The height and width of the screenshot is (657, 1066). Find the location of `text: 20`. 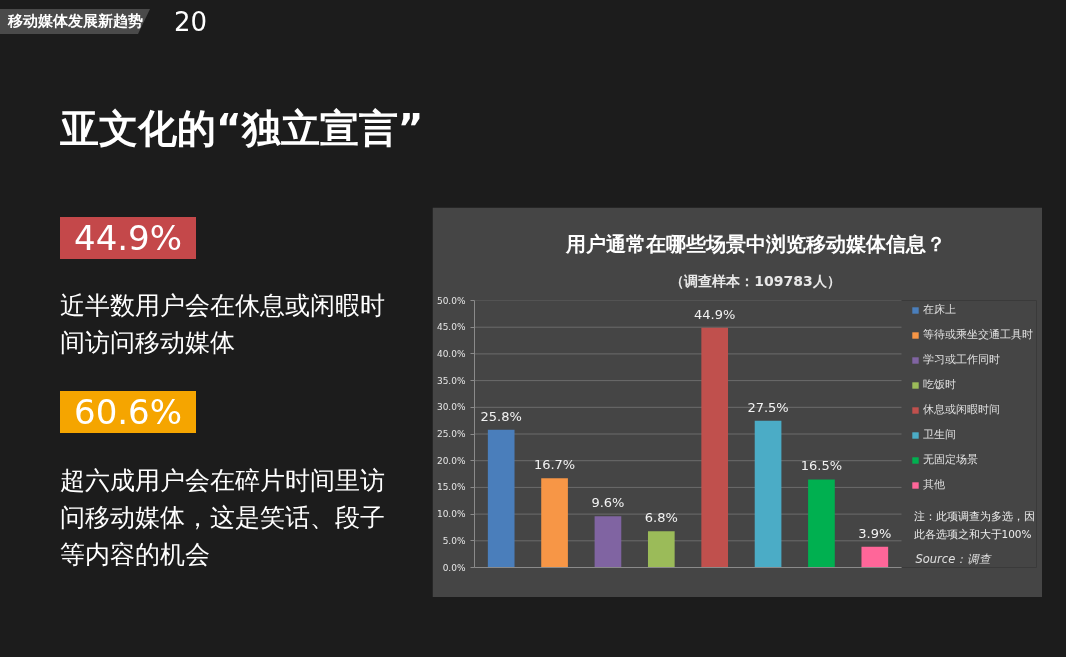

text: 20 is located at coordinates (191, 22).